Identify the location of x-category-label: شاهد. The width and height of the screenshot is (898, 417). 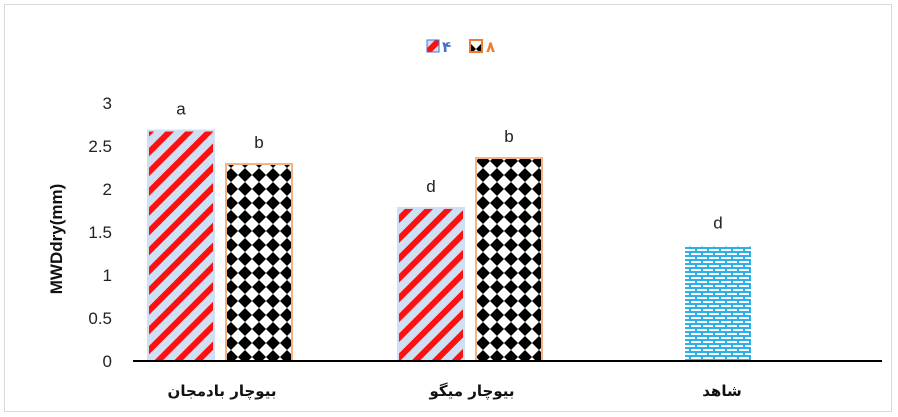
(721, 391).